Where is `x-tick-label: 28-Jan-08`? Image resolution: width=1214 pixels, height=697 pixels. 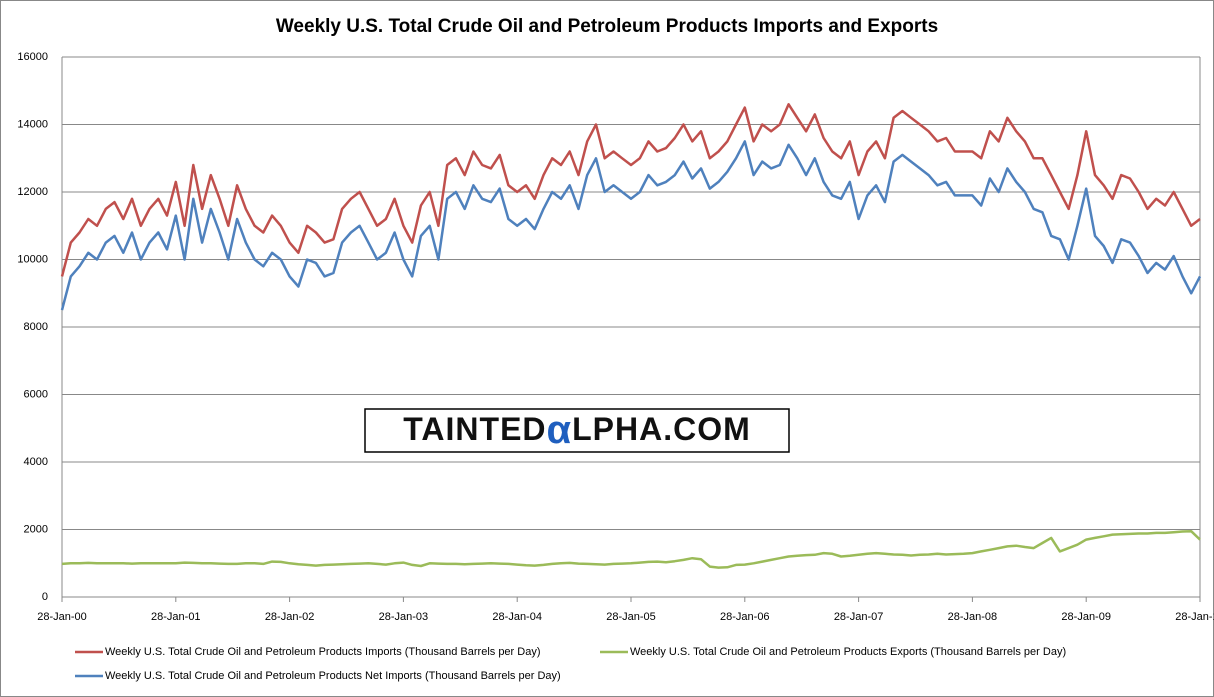 x-tick-label: 28-Jan-08 is located at coordinates (973, 617).